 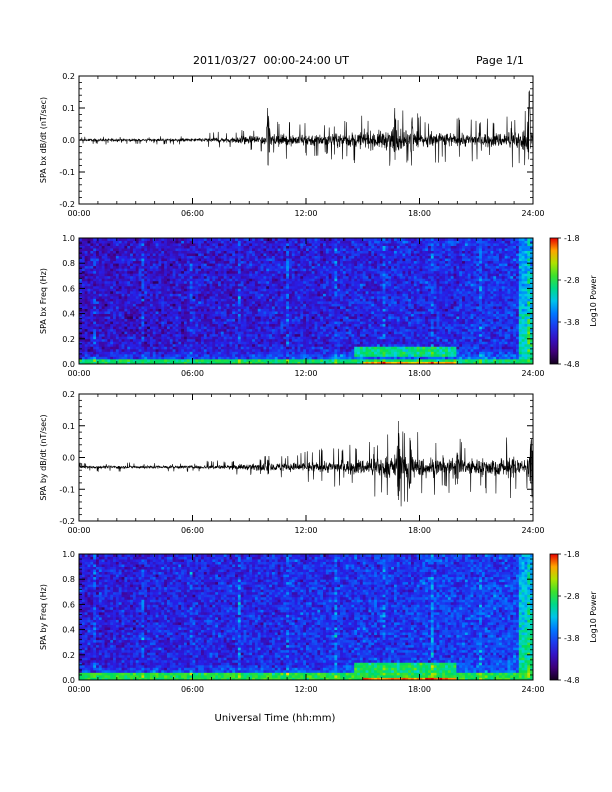 I want to click on y-axis-label: SPA bx dB/dt (nT/sec), so click(x=43, y=140).